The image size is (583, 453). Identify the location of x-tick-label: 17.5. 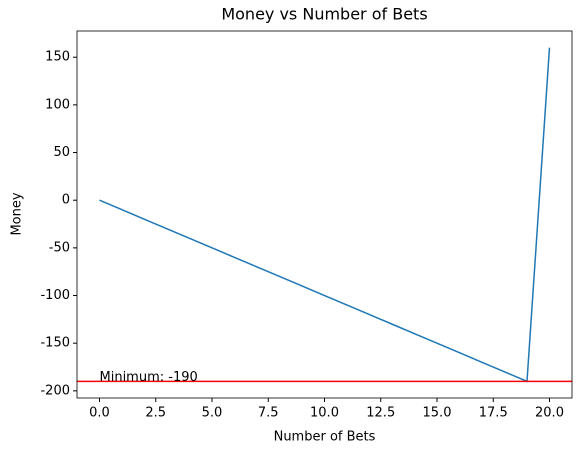
(493, 413).